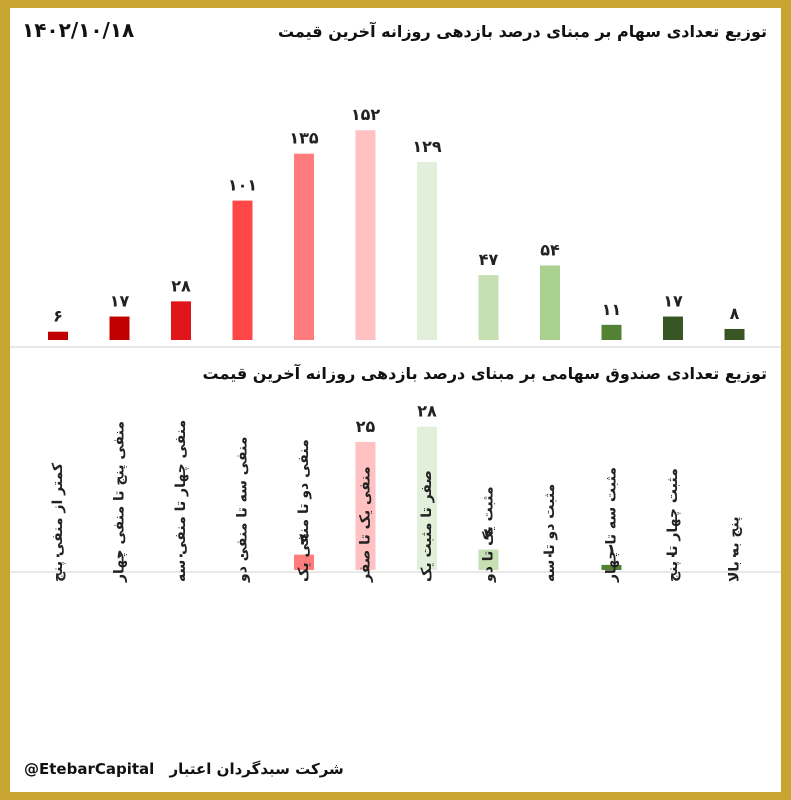 This screenshot has height=800, width=791. I want to click on data-label: ۵۴, so click(550, 249).